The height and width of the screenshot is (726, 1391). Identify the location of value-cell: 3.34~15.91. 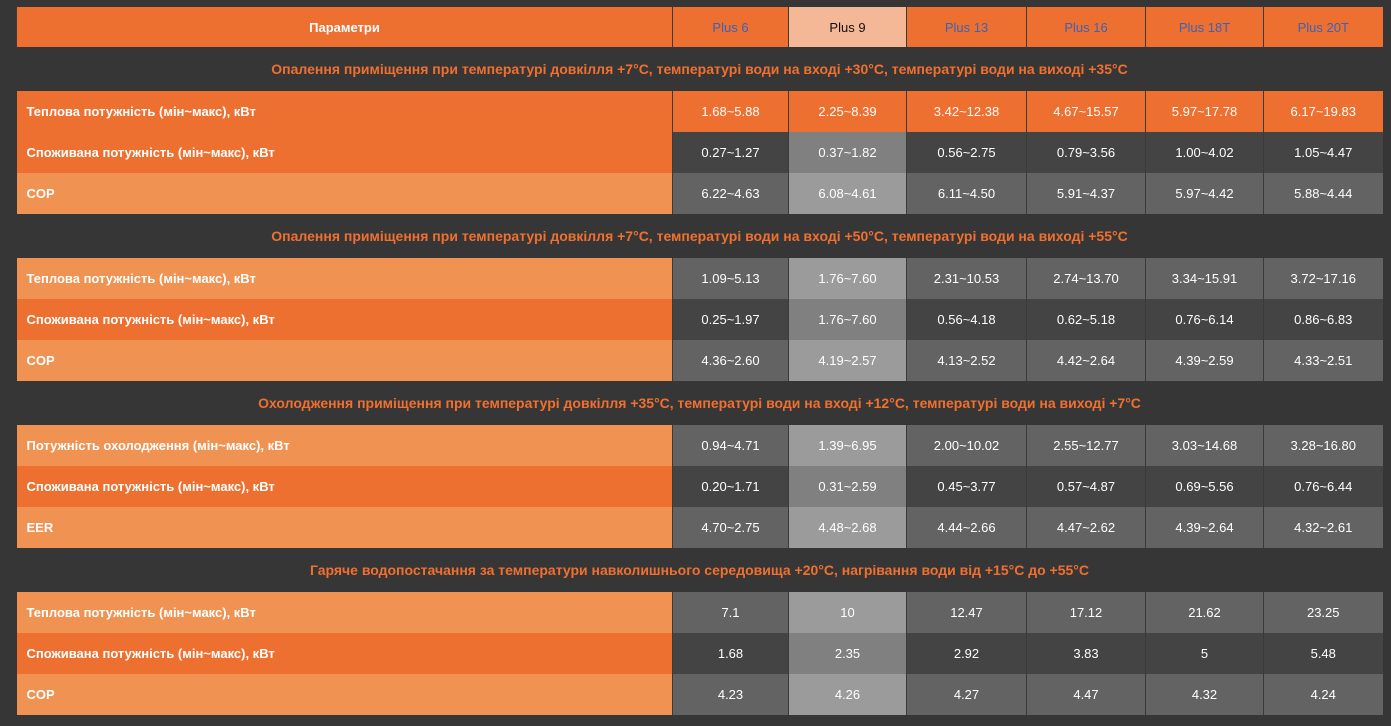
(1204, 278).